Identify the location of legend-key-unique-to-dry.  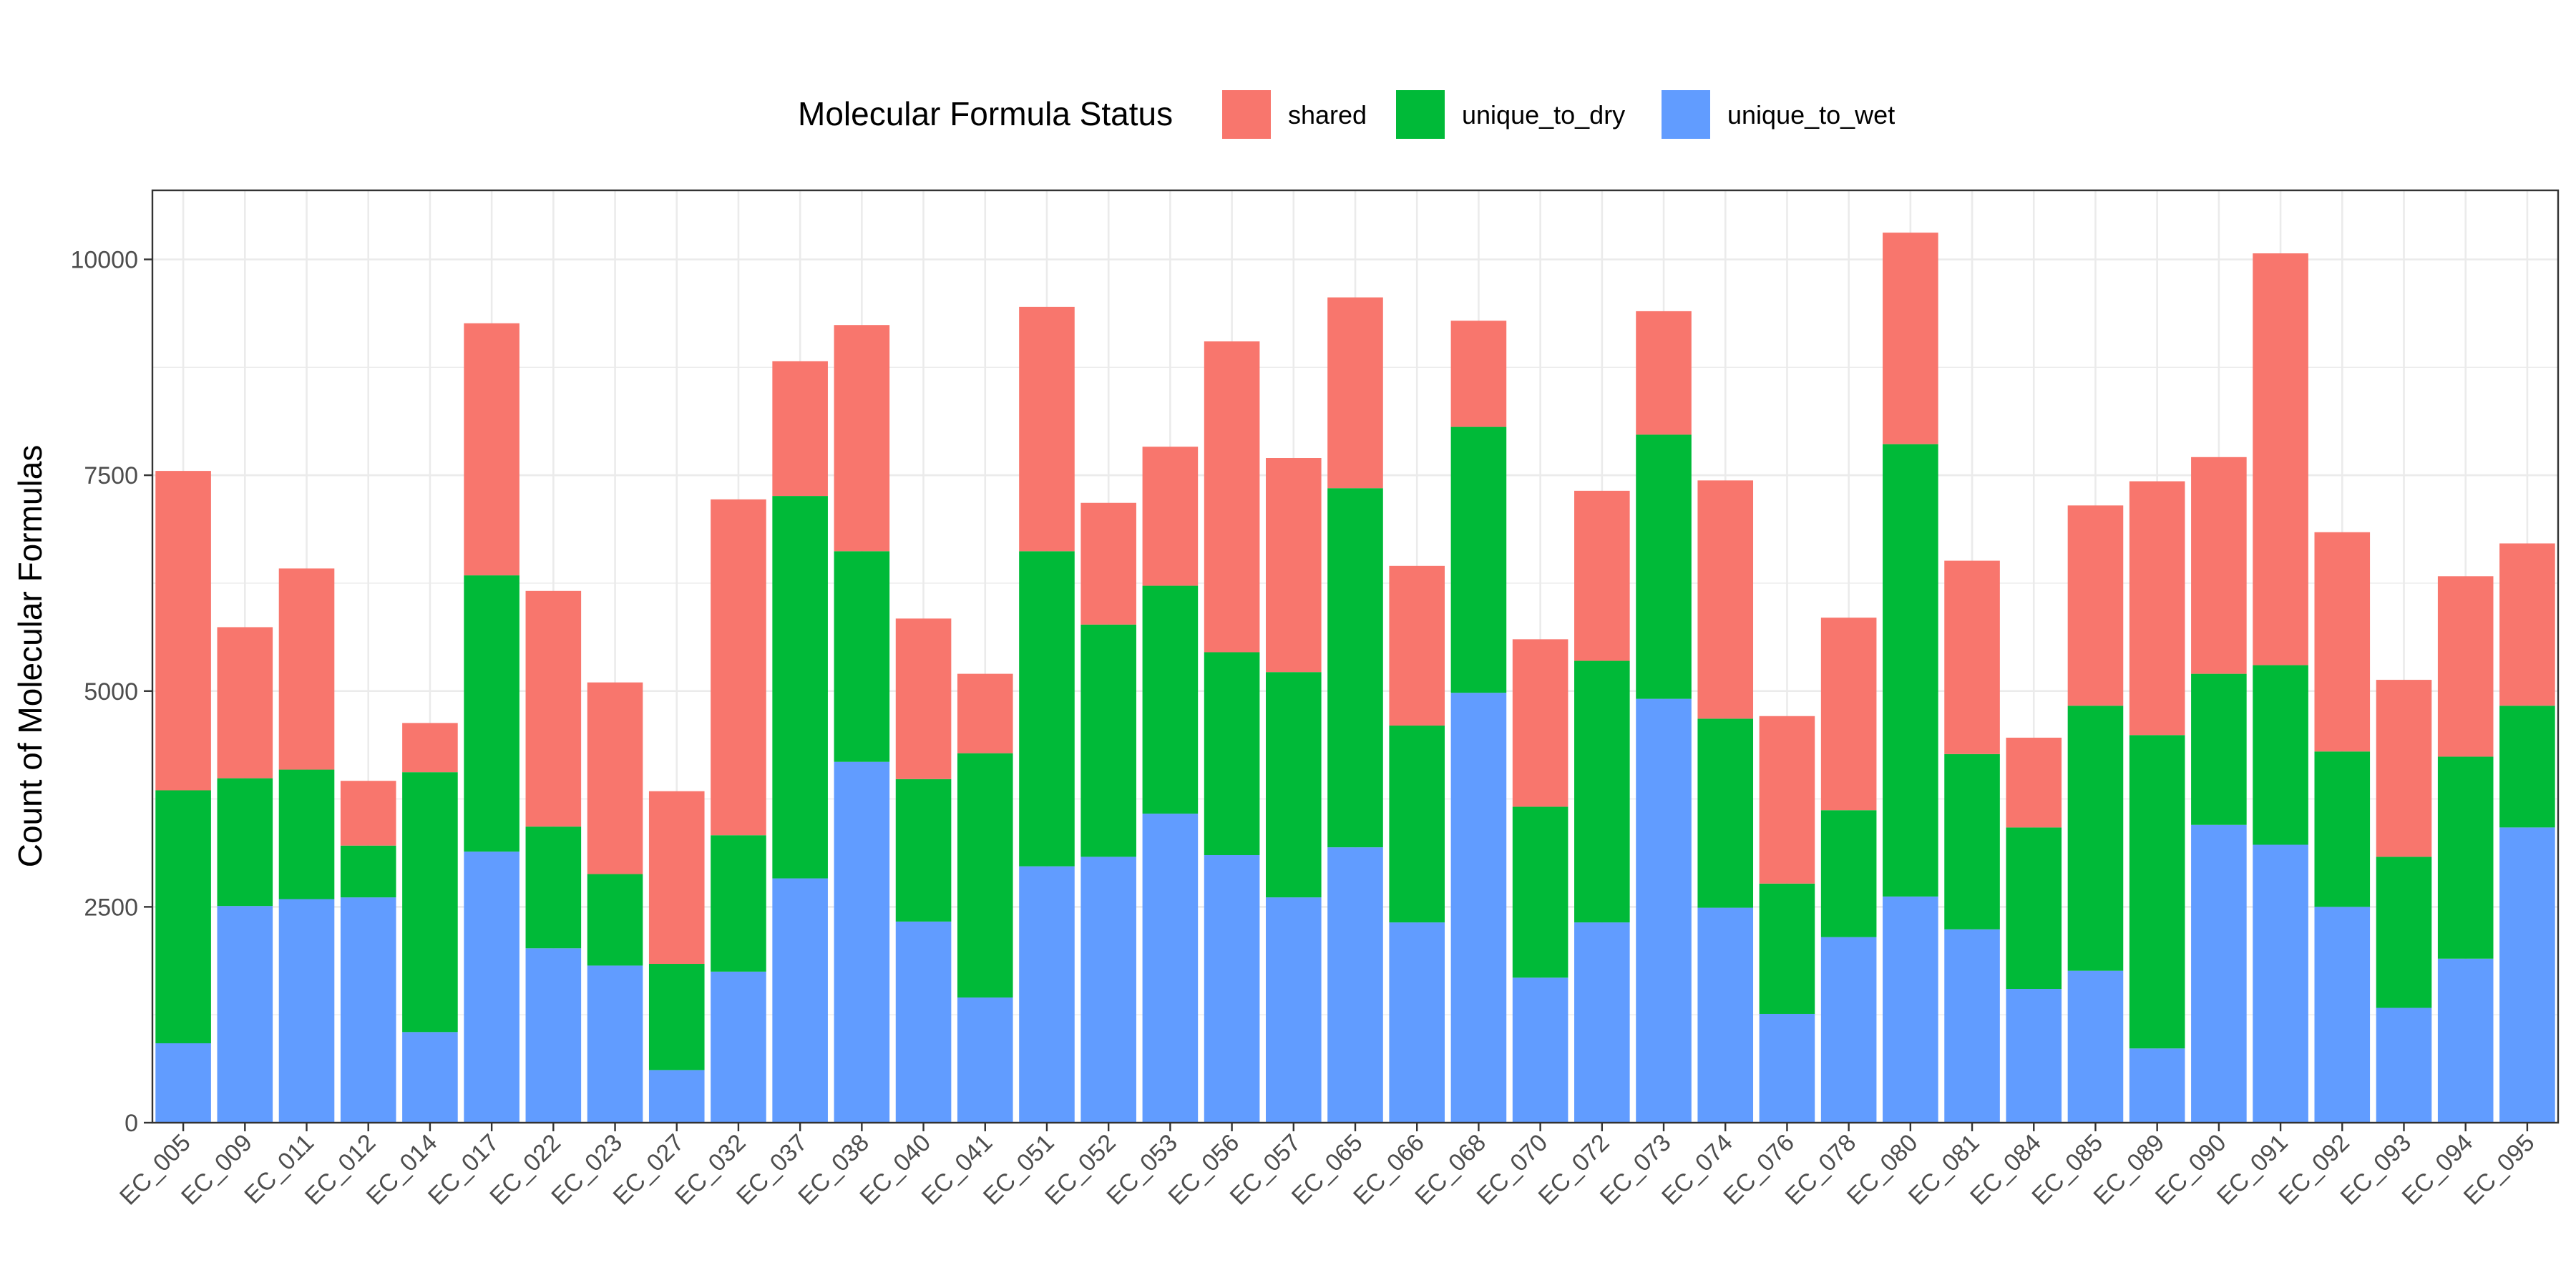
(1420, 114).